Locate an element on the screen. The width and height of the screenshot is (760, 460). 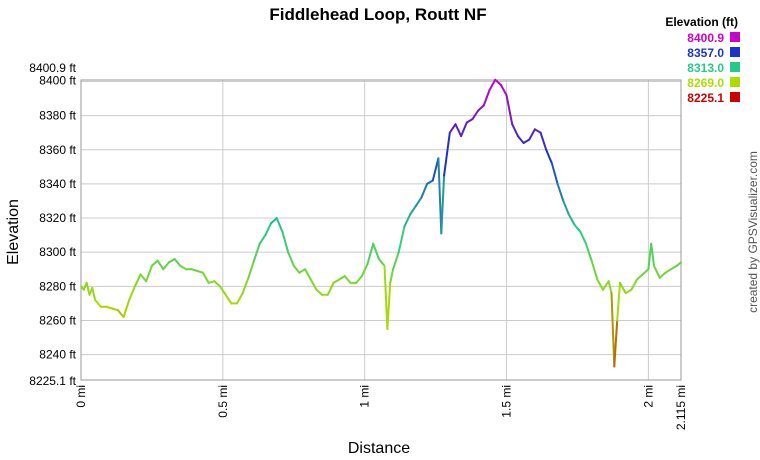
y-tick-label: 8400 ft is located at coordinates (57, 81).